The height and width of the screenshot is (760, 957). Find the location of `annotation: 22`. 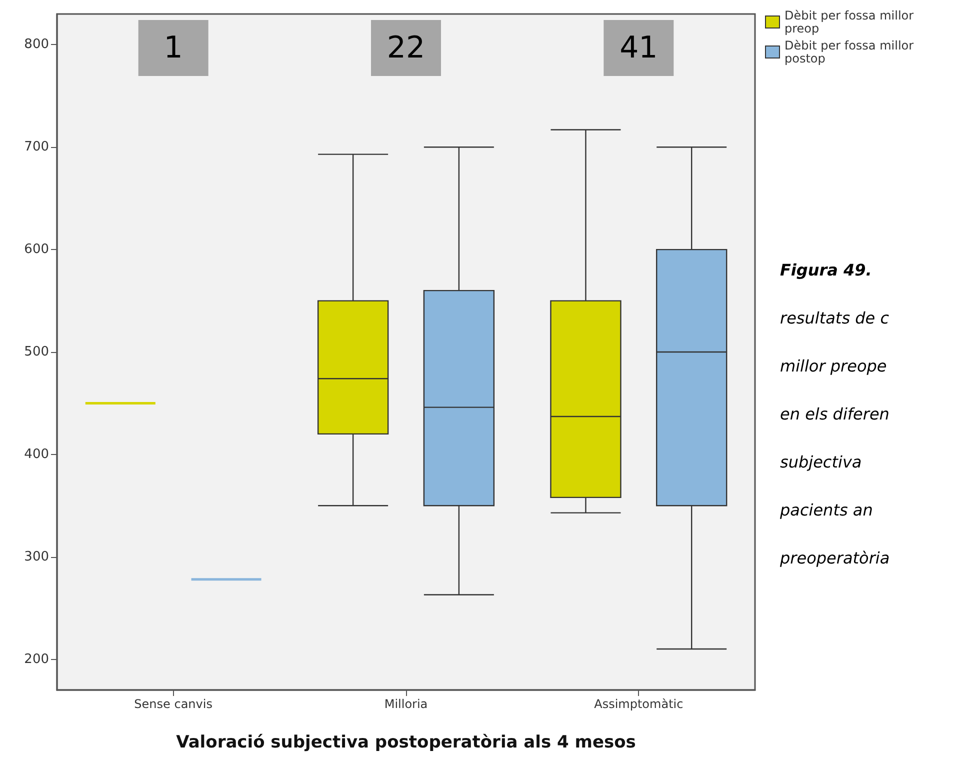

annotation: 22 is located at coordinates (406, 48).